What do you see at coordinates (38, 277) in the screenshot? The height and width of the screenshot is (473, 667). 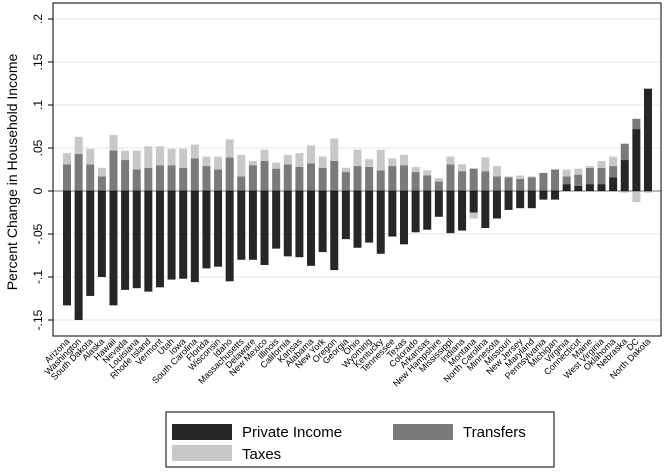 I see `y-tick-label: -.1` at bounding box center [38, 277].